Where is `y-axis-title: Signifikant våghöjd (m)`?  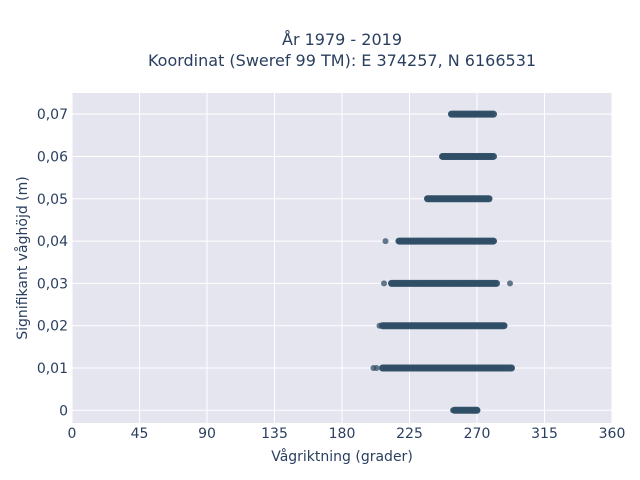 y-axis-title: Signifikant våghöjd (m) is located at coordinates (22, 257).